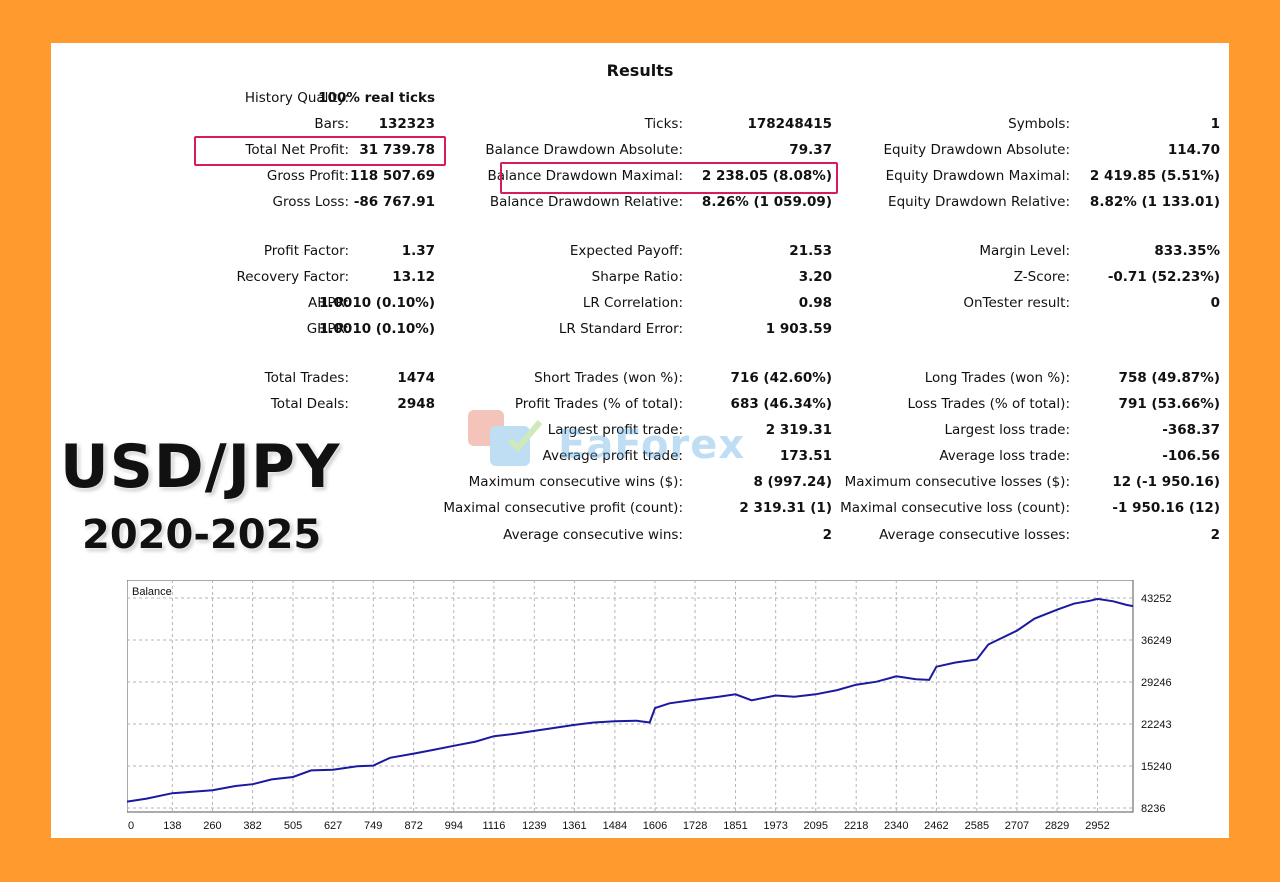 This screenshot has width=1280, height=882. I want to click on balance-dd-relative-label: Balance Drawdown Relative:, so click(586, 202).